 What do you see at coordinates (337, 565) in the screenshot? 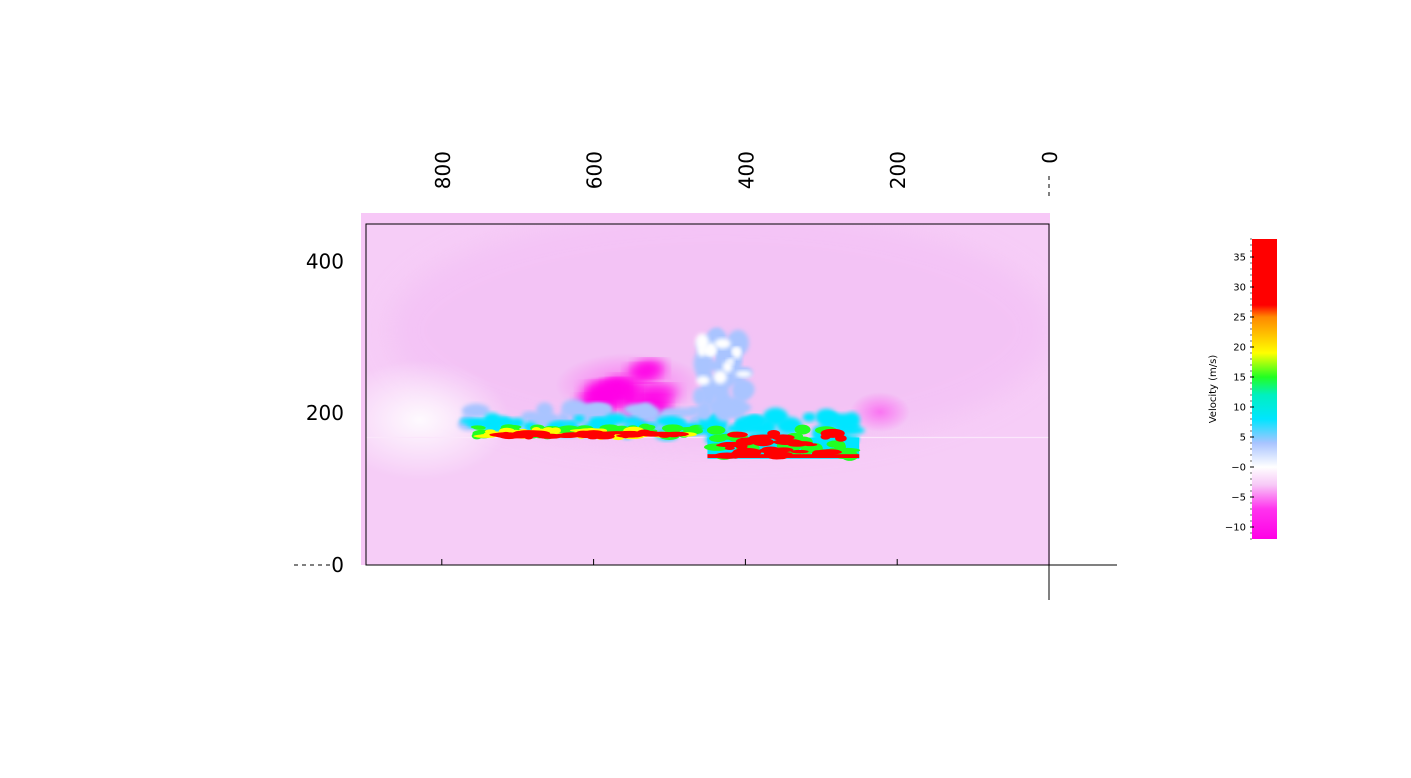
I see `y-tick-label: 0` at bounding box center [337, 565].